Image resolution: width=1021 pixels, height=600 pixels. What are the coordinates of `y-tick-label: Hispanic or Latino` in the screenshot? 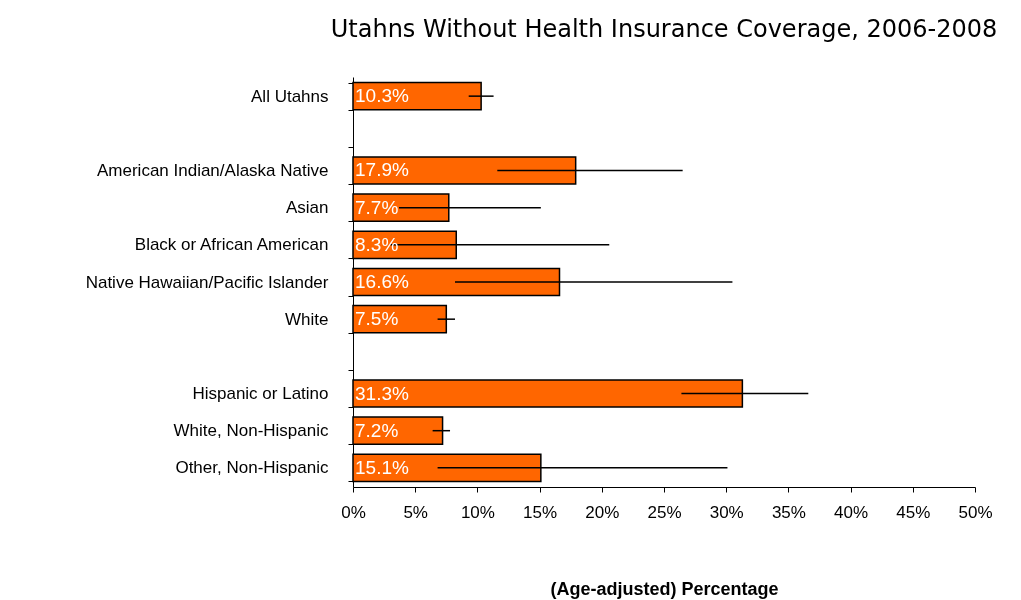 It's located at (260, 394).